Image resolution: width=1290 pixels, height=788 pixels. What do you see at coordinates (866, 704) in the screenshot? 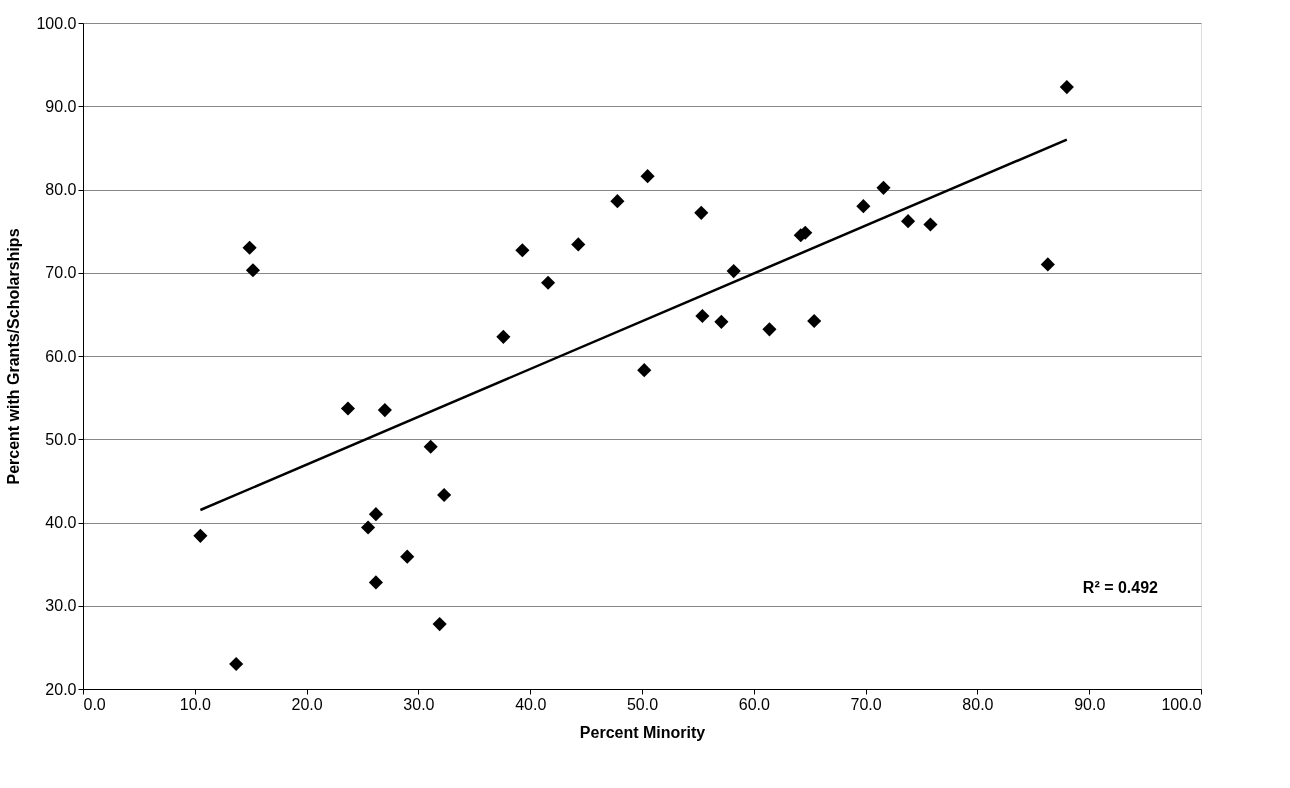
I see `x-tick-label: 70.0` at bounding box center [866, 704].